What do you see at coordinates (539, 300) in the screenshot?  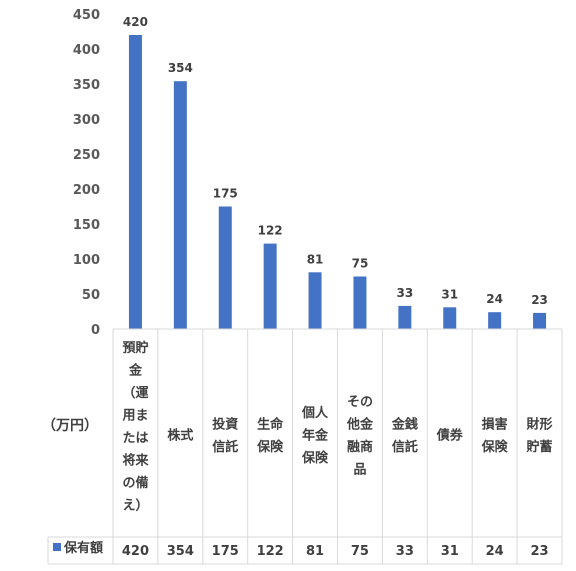 I see `data-label: 23` at bounding box center [539, 300].